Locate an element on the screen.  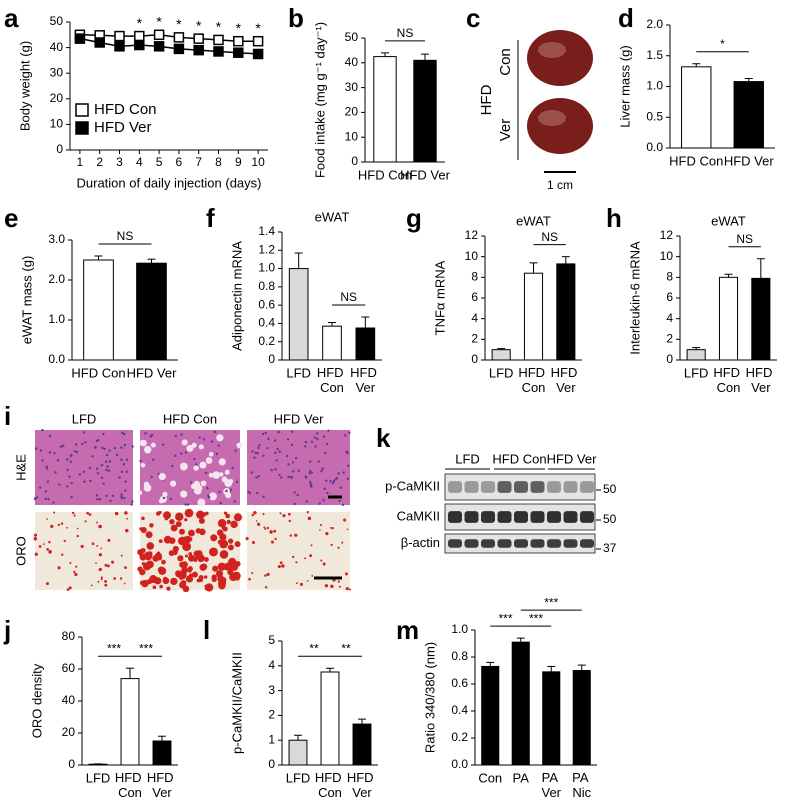
y-tick-label: 0.6 is located at coordinates (266, 304).